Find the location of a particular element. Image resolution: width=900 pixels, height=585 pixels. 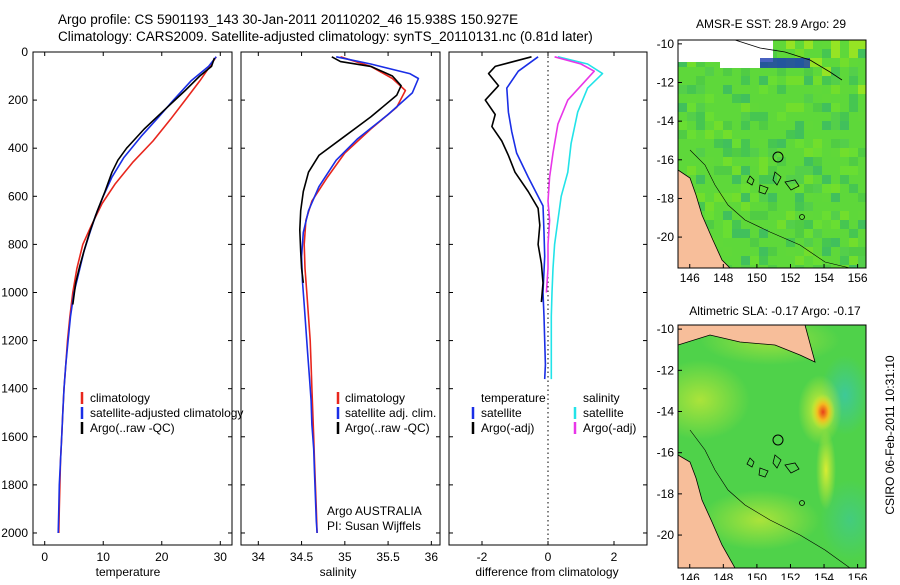

legend-temp-satellite: satellite is located at coordinates (501, 413).